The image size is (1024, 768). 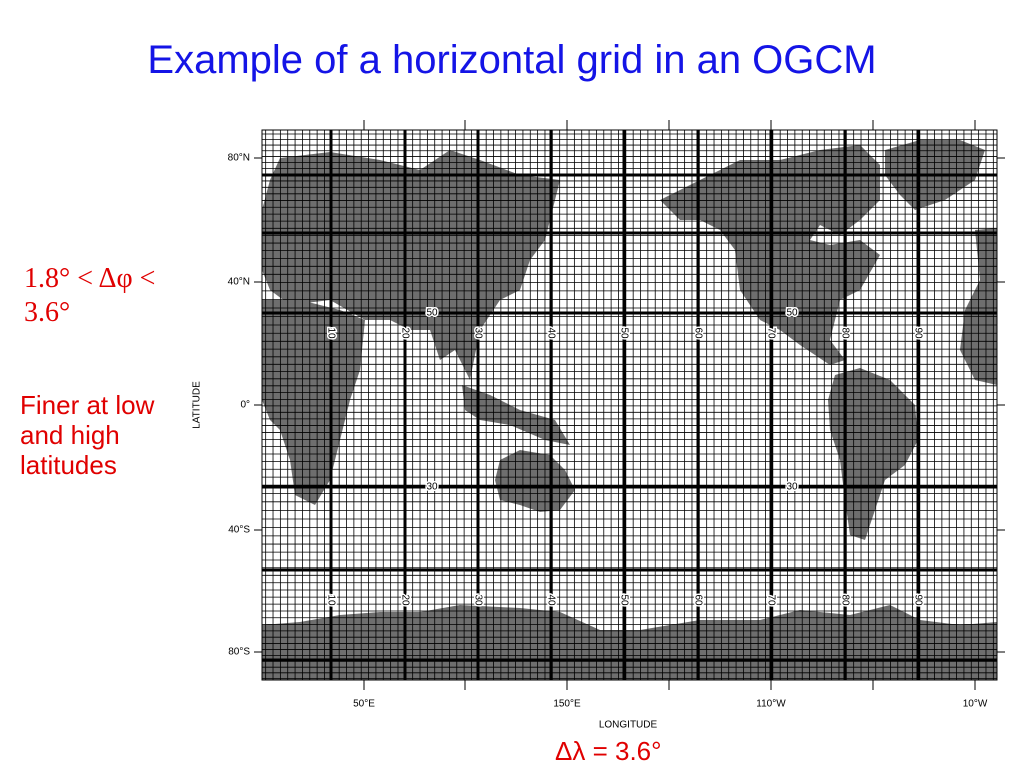 What do you see at coordinates (239, 158) in the screenshot?
I see `lat-label: 80°N` at bounding box center [239, 158].